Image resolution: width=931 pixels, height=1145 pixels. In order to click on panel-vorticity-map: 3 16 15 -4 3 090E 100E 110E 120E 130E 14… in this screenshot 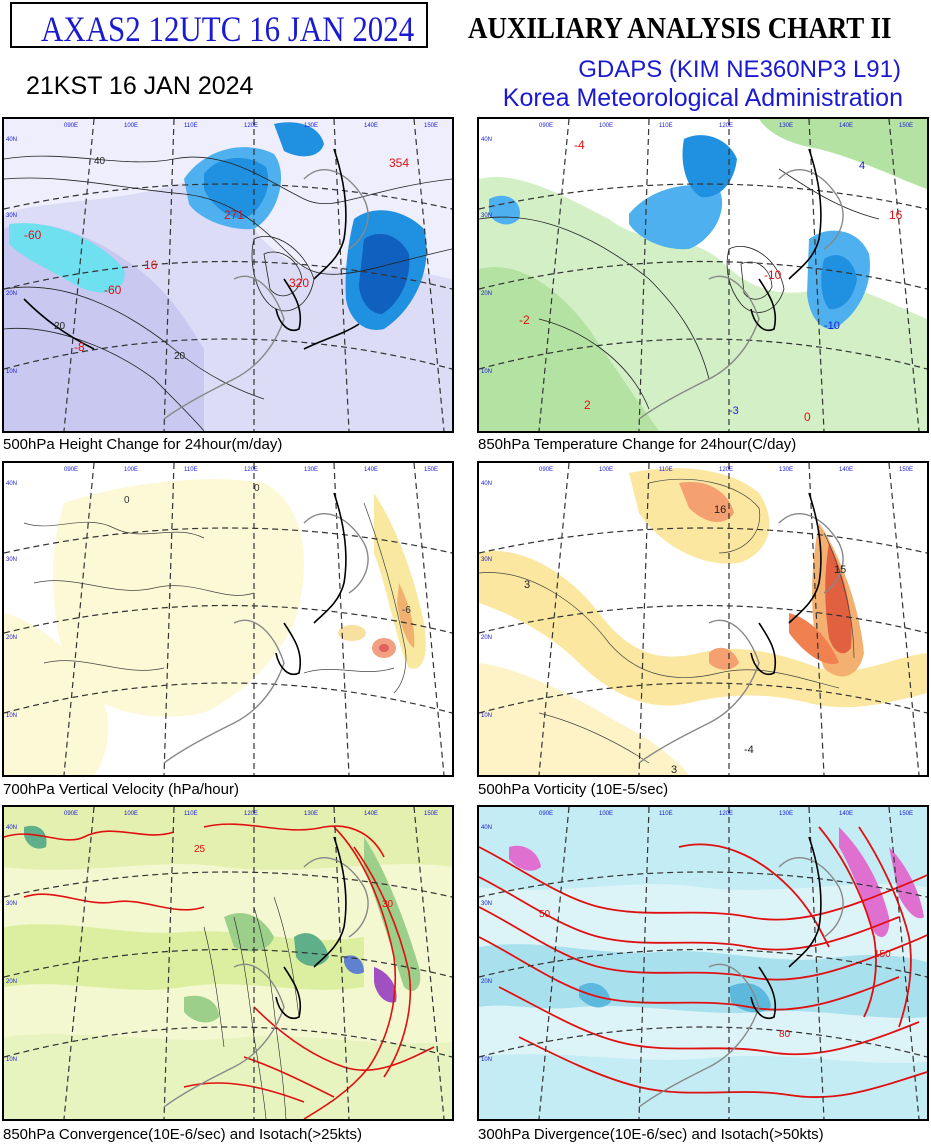, I will do `click(703, 619)`.